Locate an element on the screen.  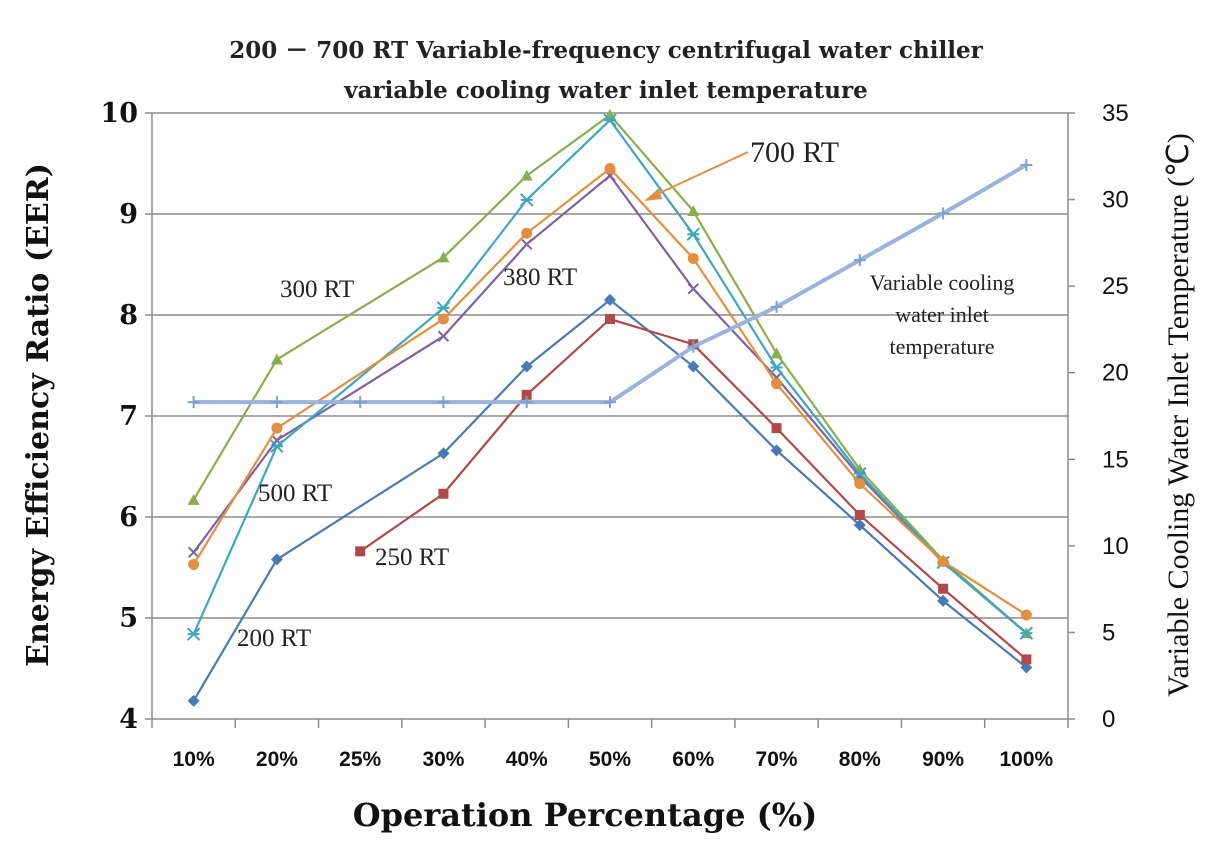
data-point-variable-cooling-water-inlet-temperature-40pct is located at coordinates (526, 402).